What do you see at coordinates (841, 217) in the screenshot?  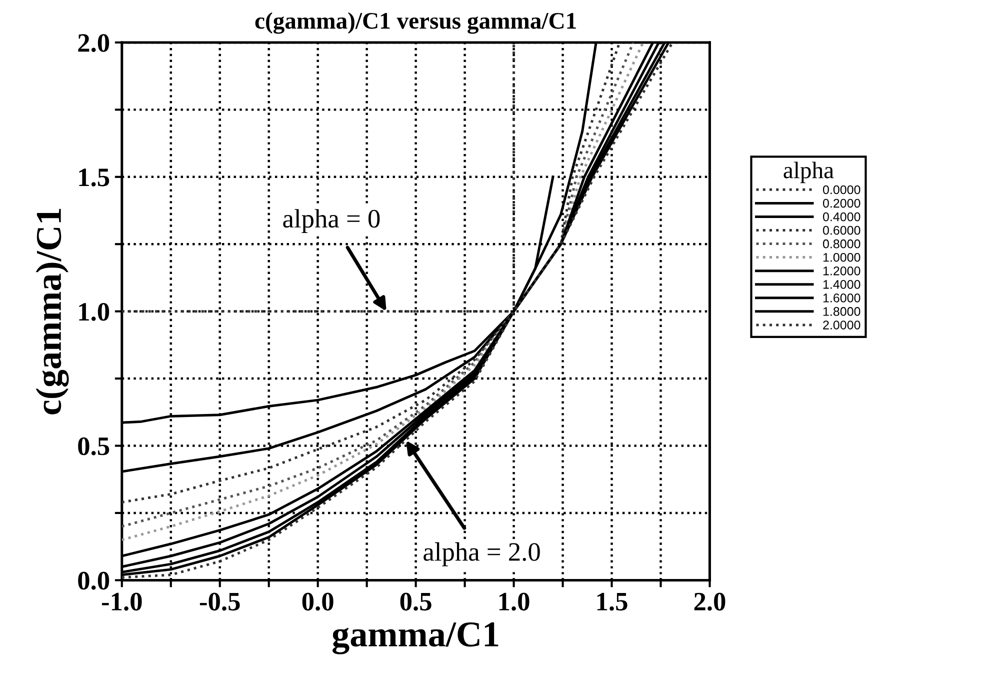 I see `legend-label: 0.4000` at bounding box center [841, 217].